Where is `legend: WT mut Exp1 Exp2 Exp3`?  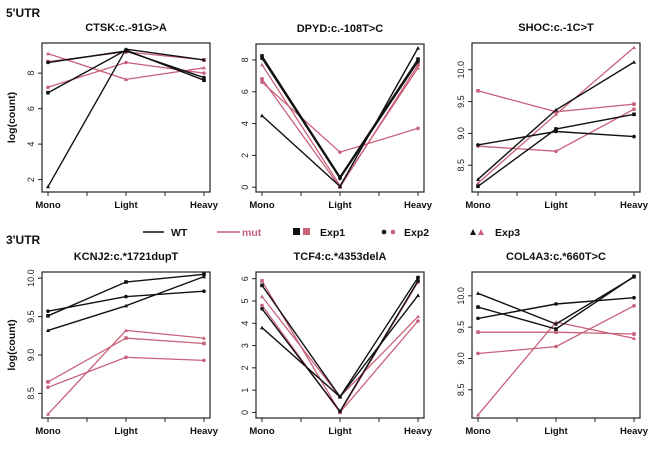 legend: WT mut Exp1 Exp2 Exp3 is located at coordinates (331, 233).